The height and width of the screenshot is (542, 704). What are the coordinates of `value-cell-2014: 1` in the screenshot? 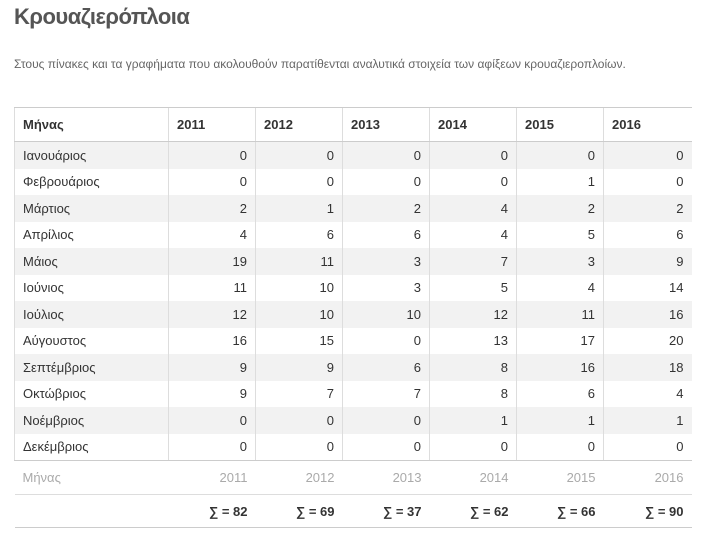 It's located at (473, 420).